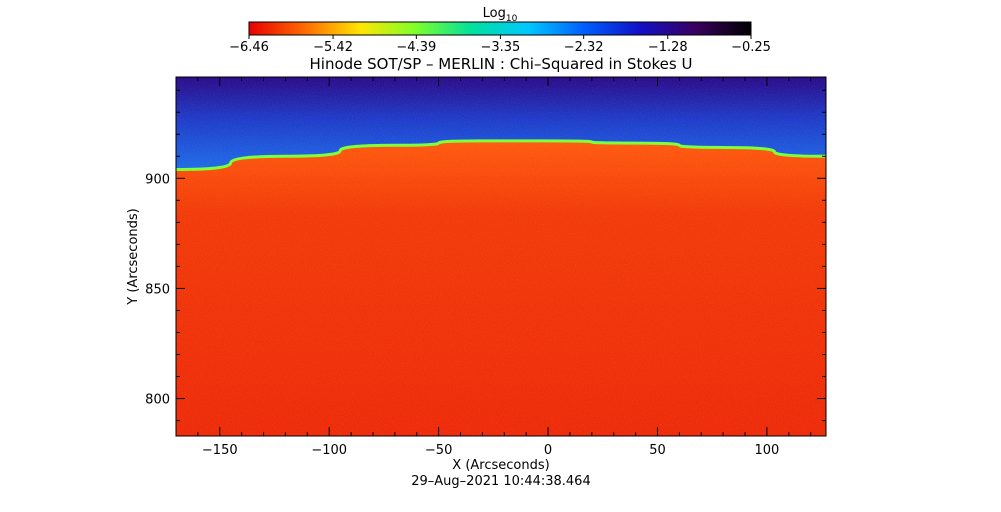 Image resolution: width=1001 pixels, height=512 pixels. Describe the element at coordinates (249, 47) in the screenshot. I see `colorbar-tick-label: −6.46` at that location.